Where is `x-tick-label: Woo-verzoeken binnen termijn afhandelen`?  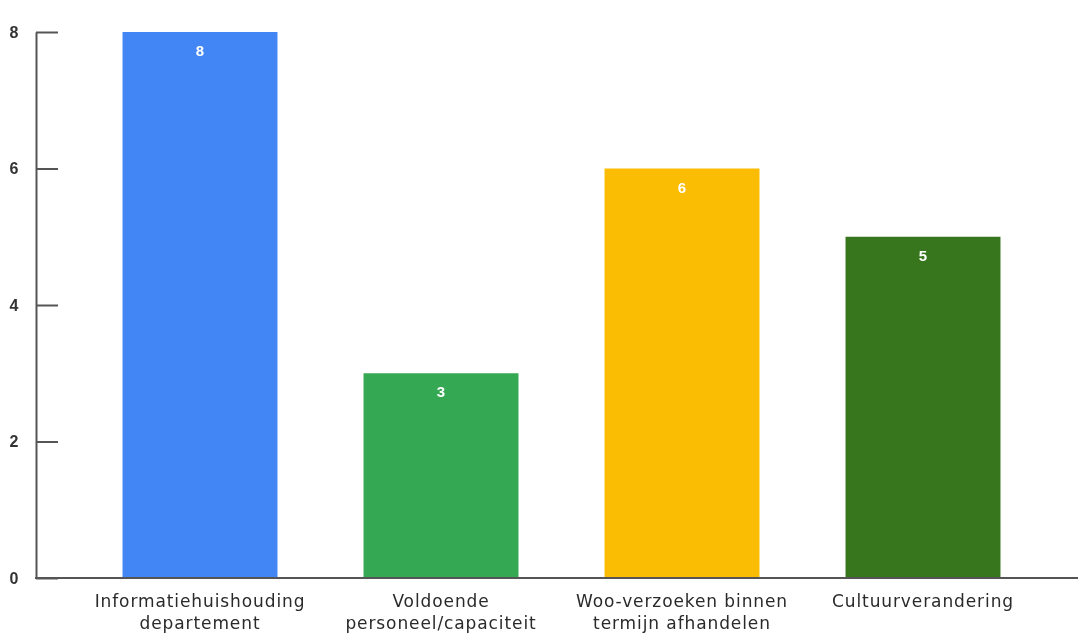 x-tick-label: Woo-verzoeken binnen termijn afhandelen is located at coordinates (682, 612).